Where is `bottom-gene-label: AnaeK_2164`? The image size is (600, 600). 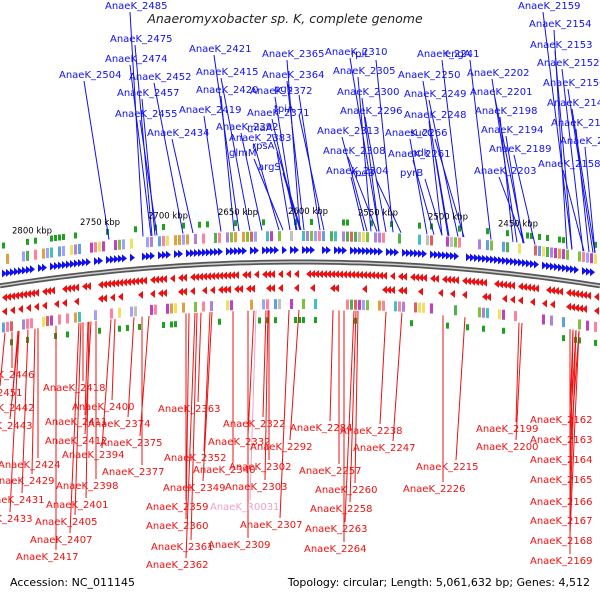
bottom-gene-label: AnaeK_2164 is located at coordinates (561, 460).